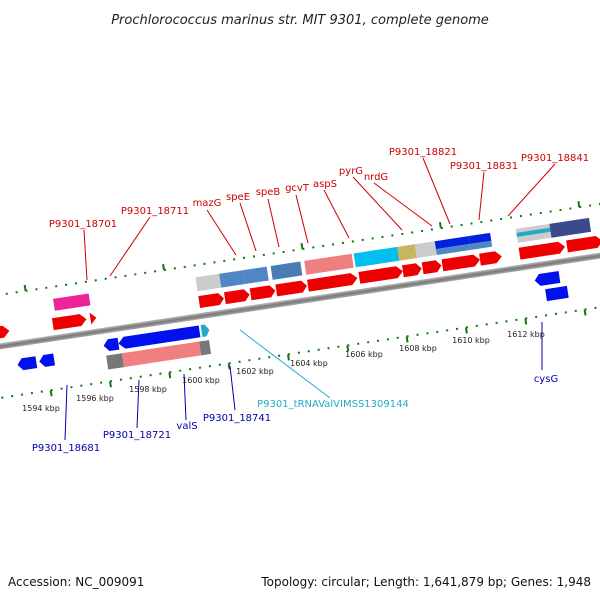 Image resolution: width=600 pixels, height=600 pixels. What do you see at coordinates (41, 408) in the screenshot?
I see `kbp-label: 1594 kbp` at bounding box center [41, 408].